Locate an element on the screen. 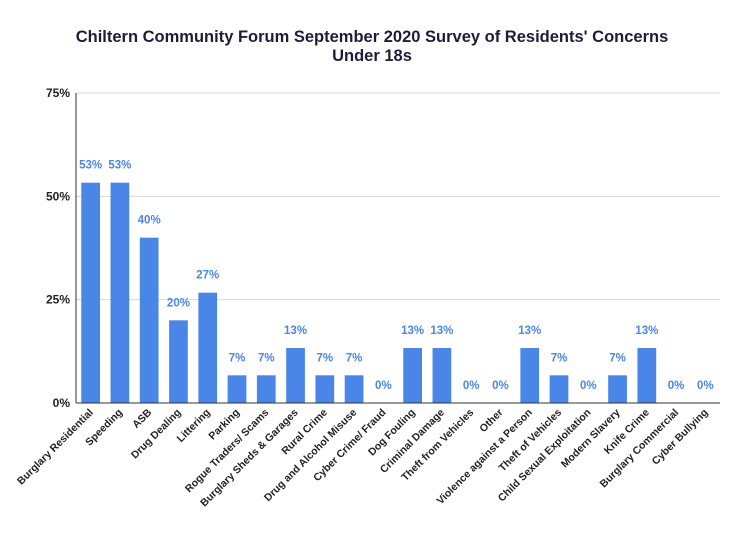  y-tick-label: 25% is located at coordinates (58, 300).